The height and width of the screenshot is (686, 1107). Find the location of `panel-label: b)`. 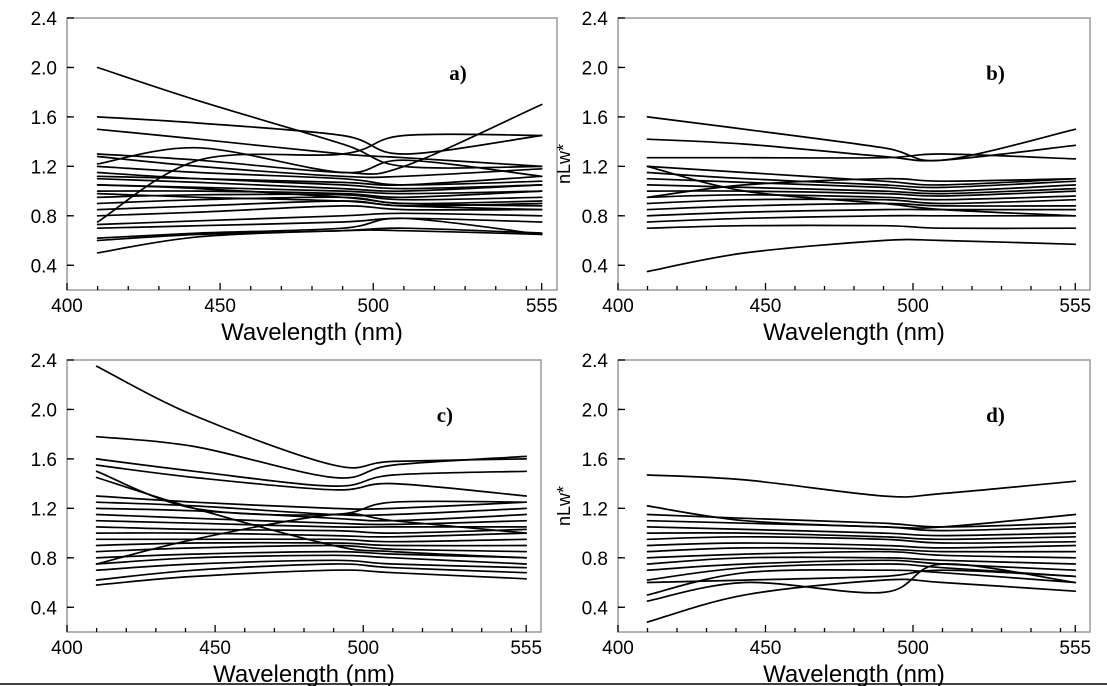

panel-label: b) is located at coordinates (995, 73).